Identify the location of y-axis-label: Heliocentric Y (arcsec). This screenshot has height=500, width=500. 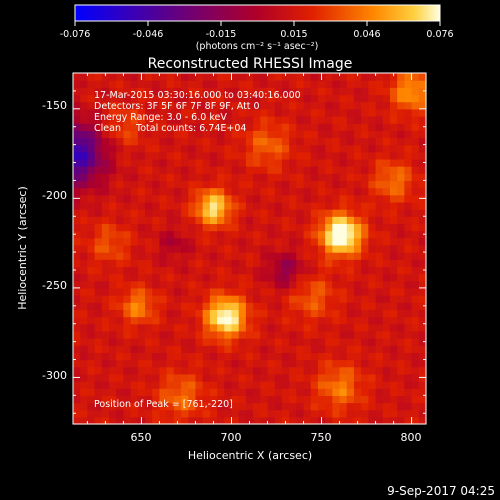
(22, 248).